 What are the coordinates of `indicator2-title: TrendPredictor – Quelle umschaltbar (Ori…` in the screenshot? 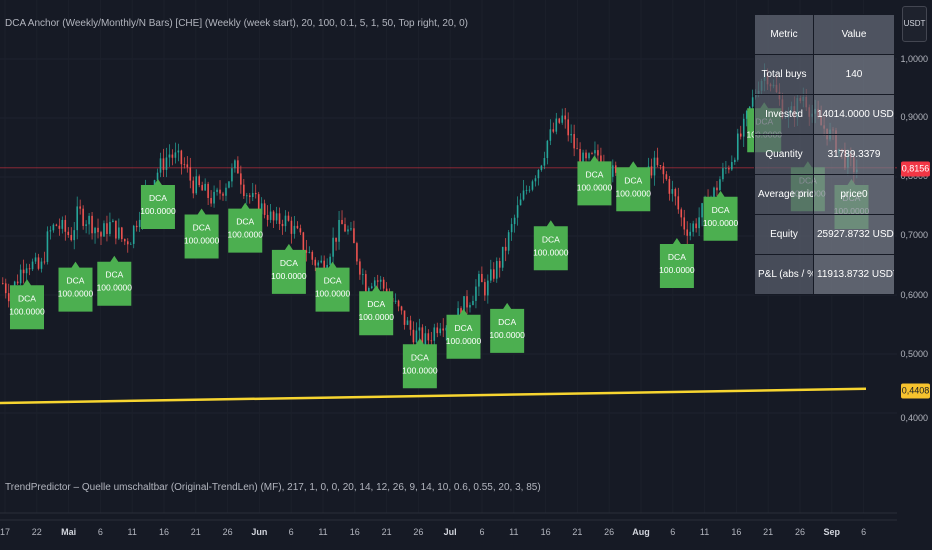 It's located at (273, 487).